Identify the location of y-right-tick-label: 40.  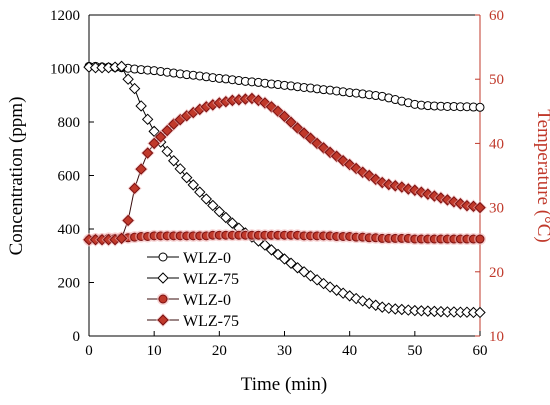
(496, 144).